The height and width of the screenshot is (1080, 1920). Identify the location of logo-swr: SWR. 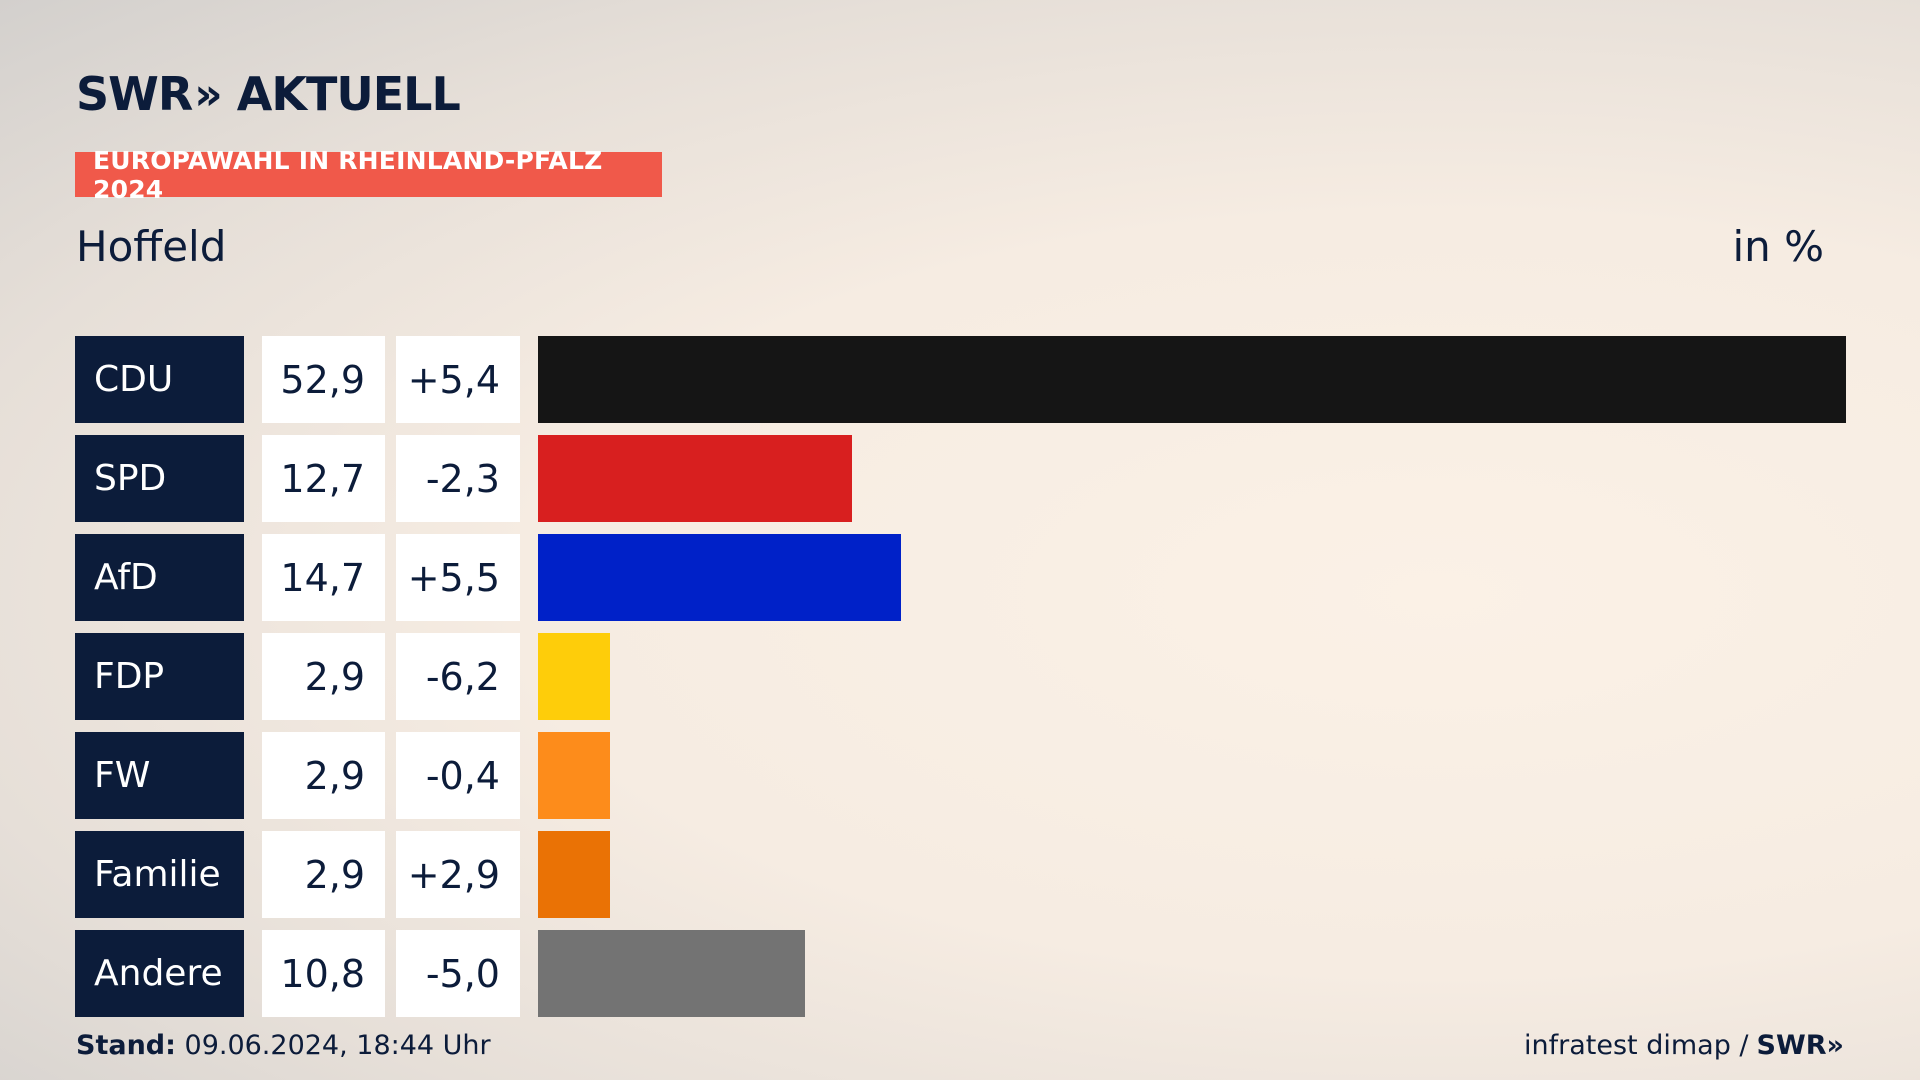
(134, 94).